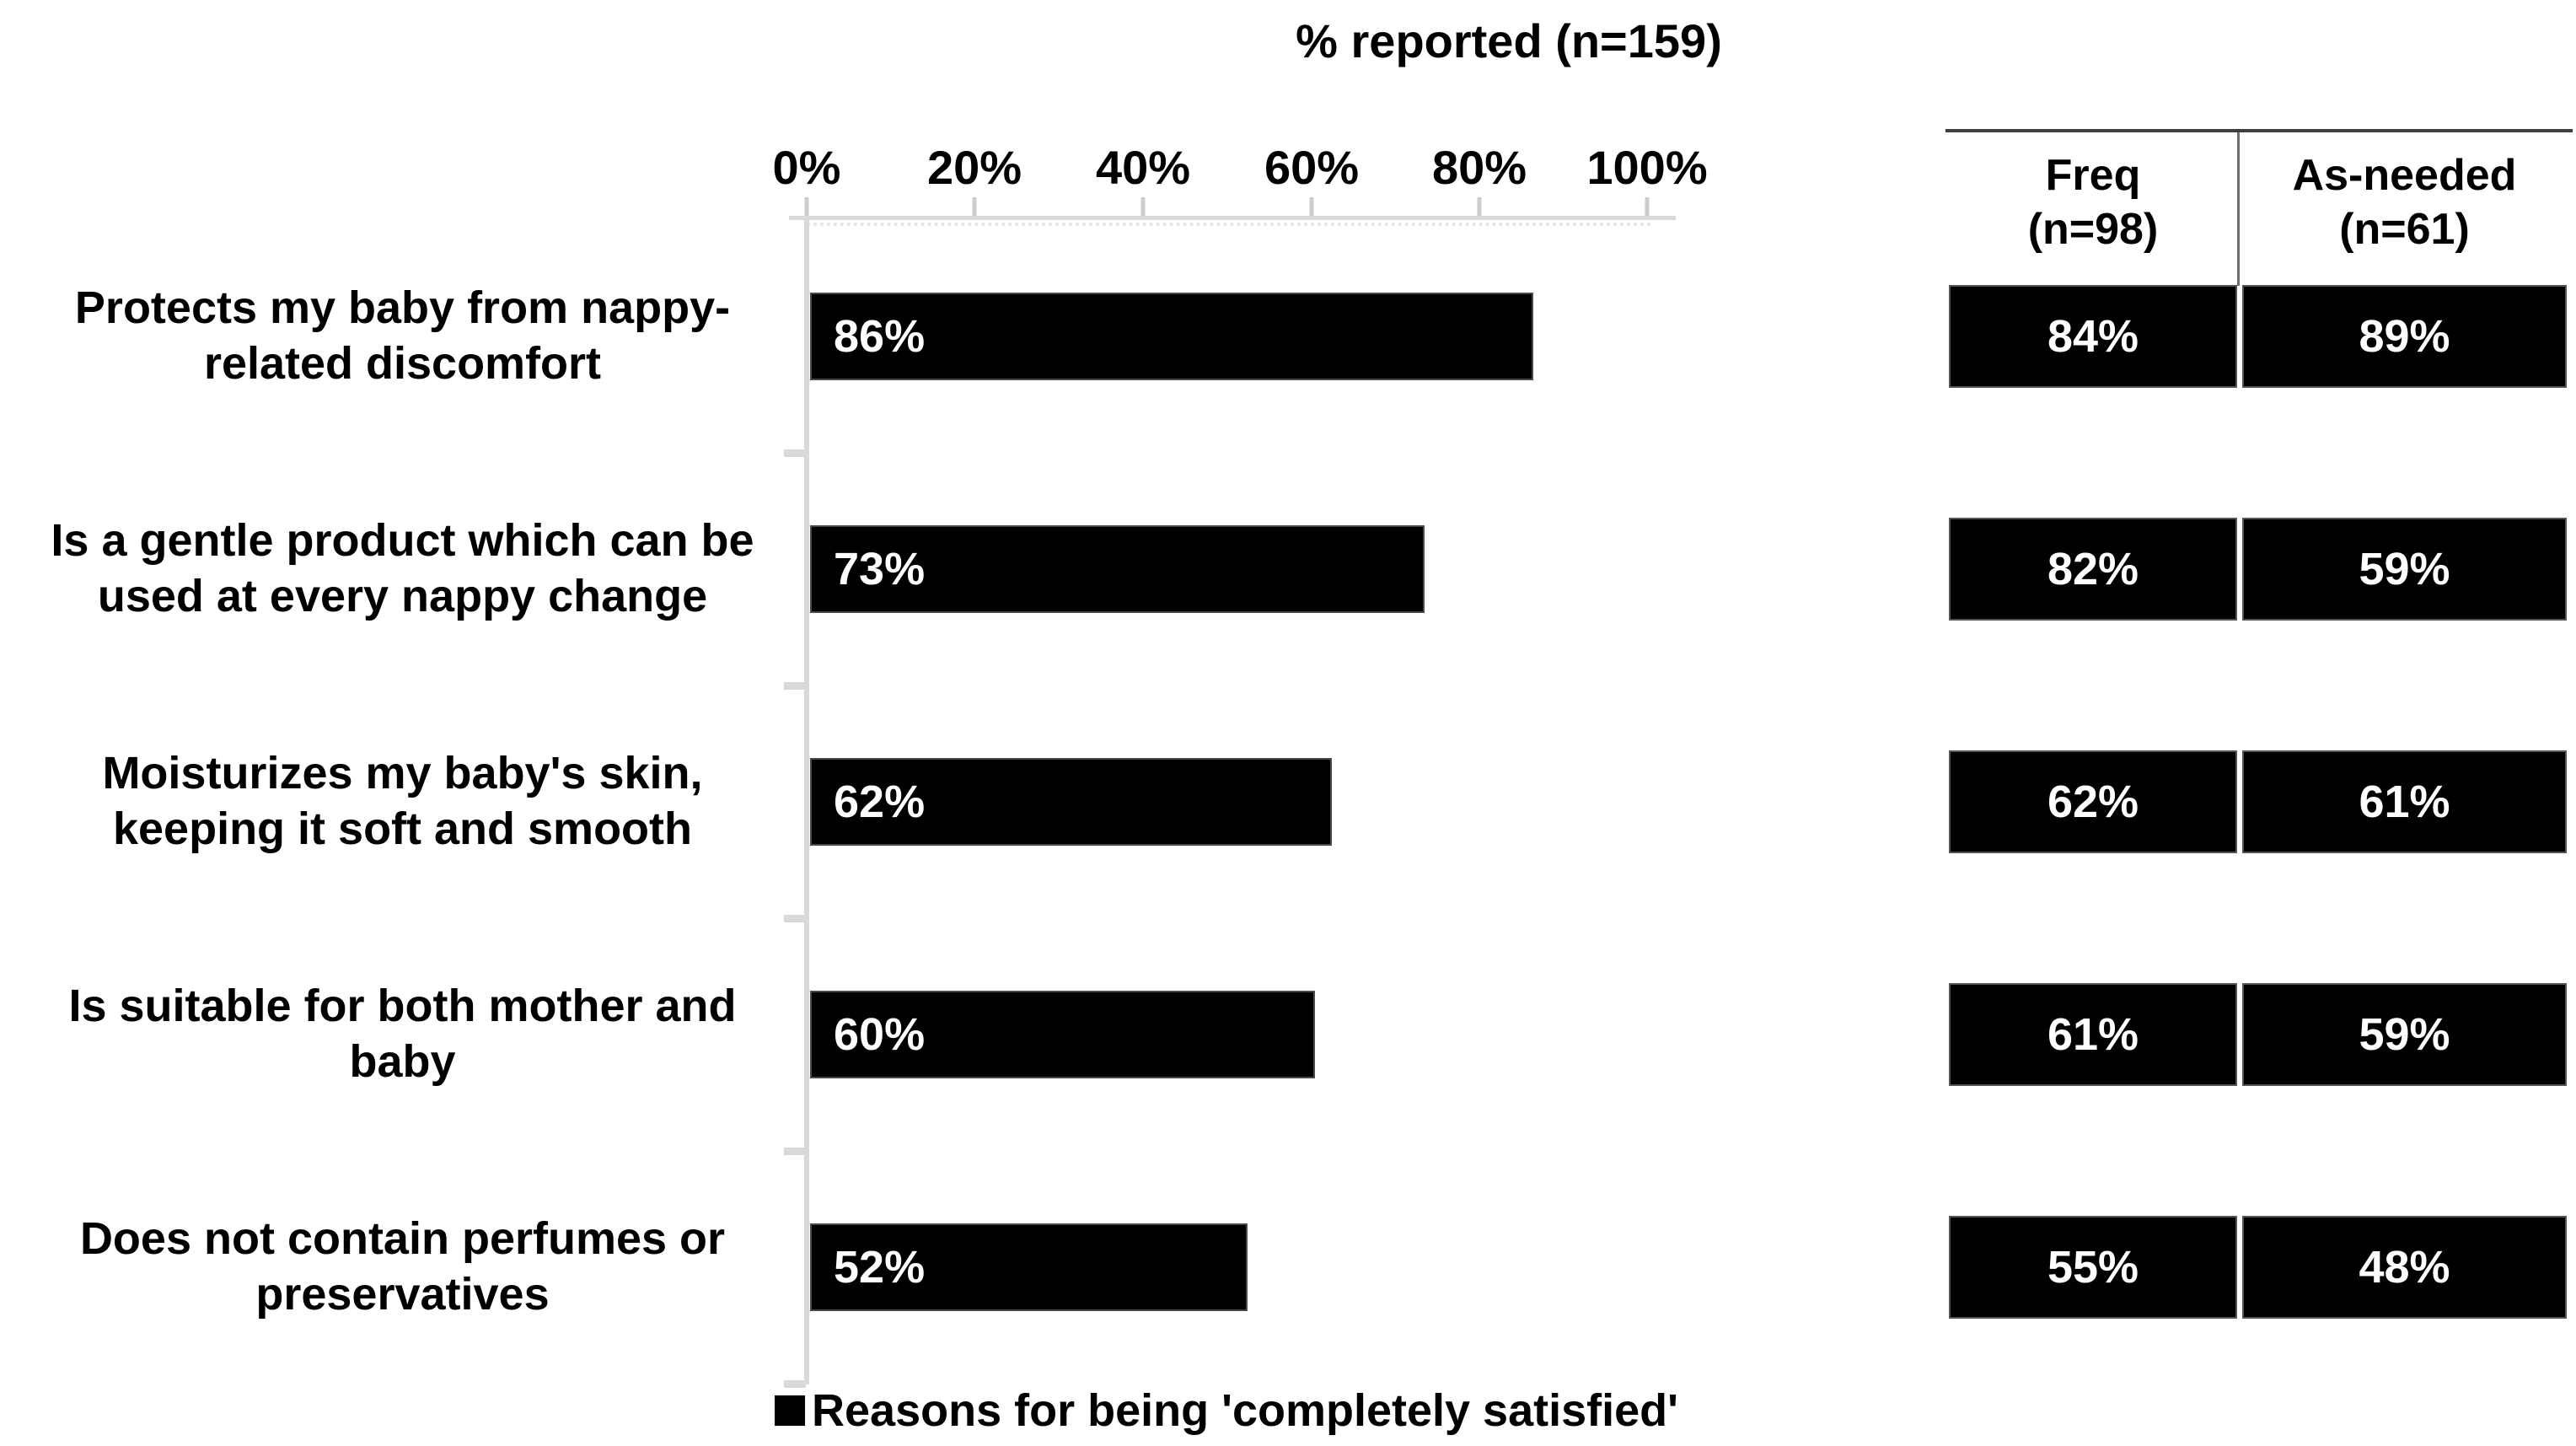  Describe the element at coordinates (1062, 1034) in the screenshot. I see `bar: 60%` at that location.